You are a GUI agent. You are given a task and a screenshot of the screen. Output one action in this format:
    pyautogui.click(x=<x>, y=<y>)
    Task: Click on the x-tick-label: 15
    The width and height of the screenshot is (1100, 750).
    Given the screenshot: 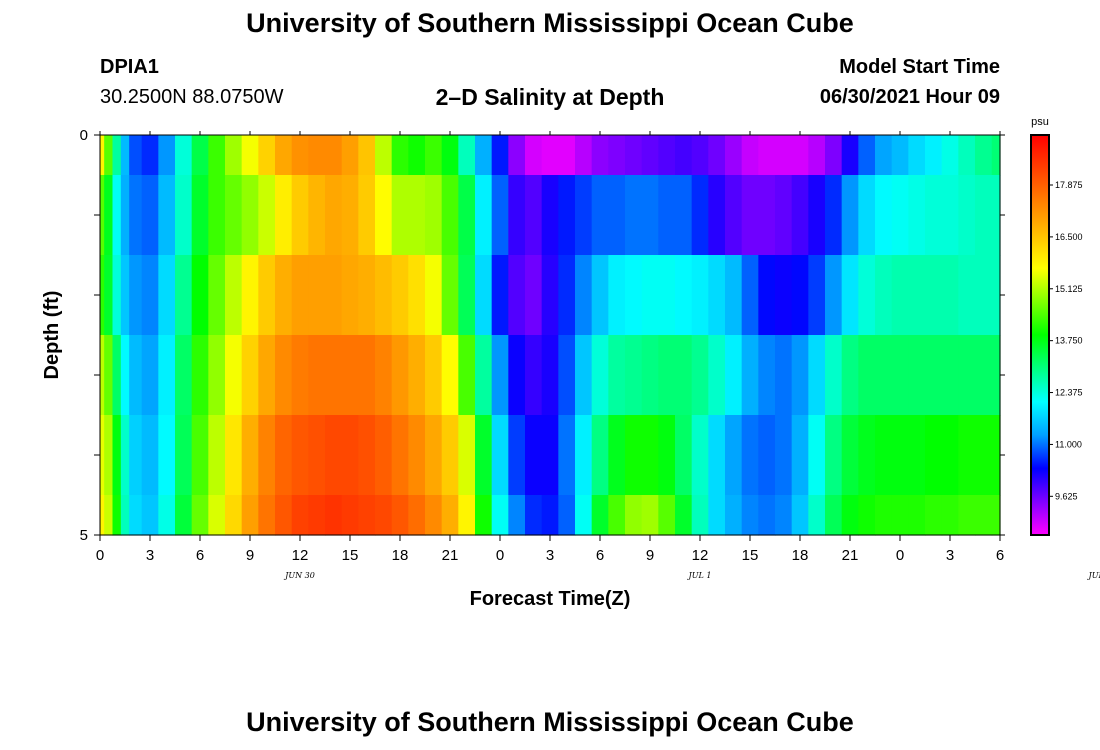 What is the action you would take?
    pyautogui.click(x=350, y=555)
    